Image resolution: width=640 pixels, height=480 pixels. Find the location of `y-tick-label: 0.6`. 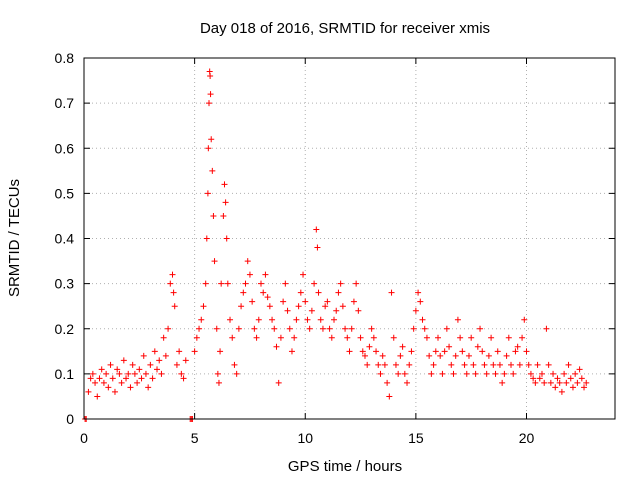

y-tick-label: 0.6 is located at coordinates (65, 148).